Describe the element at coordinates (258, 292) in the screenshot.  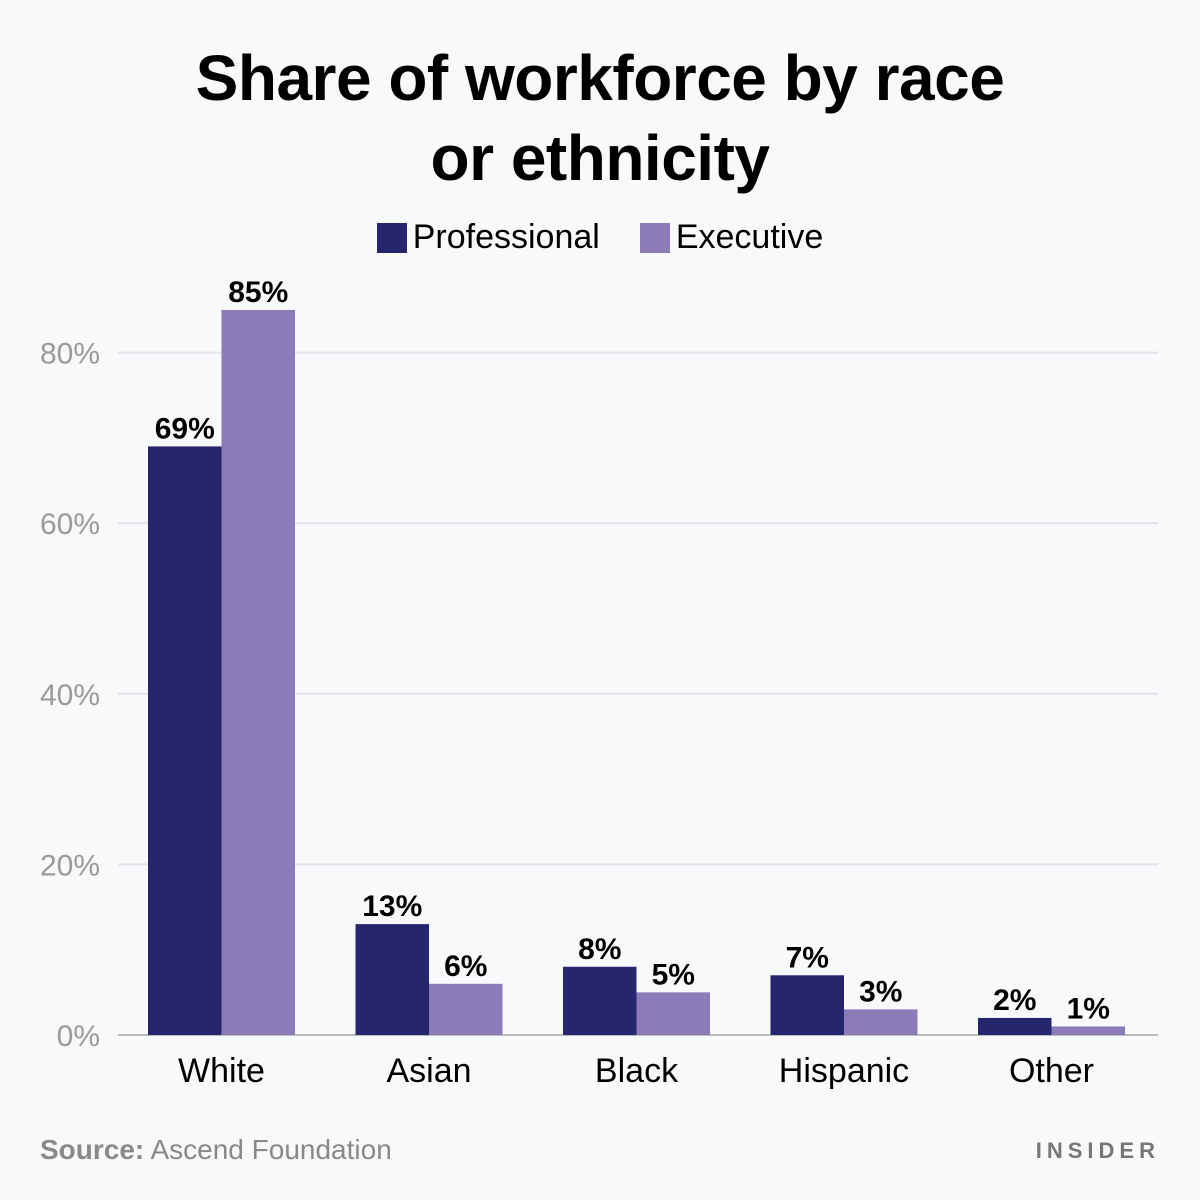
I see `data-label-white-executive: 85%` at that location.